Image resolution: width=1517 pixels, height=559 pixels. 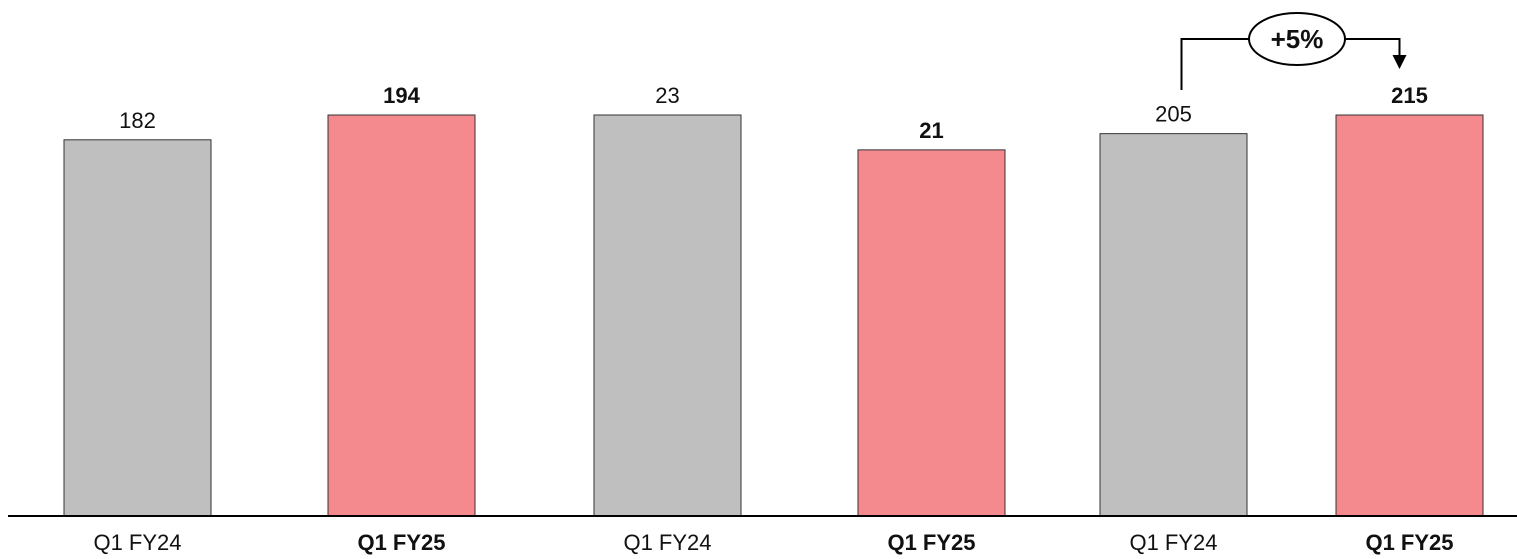 I want to click on annotation-line-right, so click(x=1373, y=47).